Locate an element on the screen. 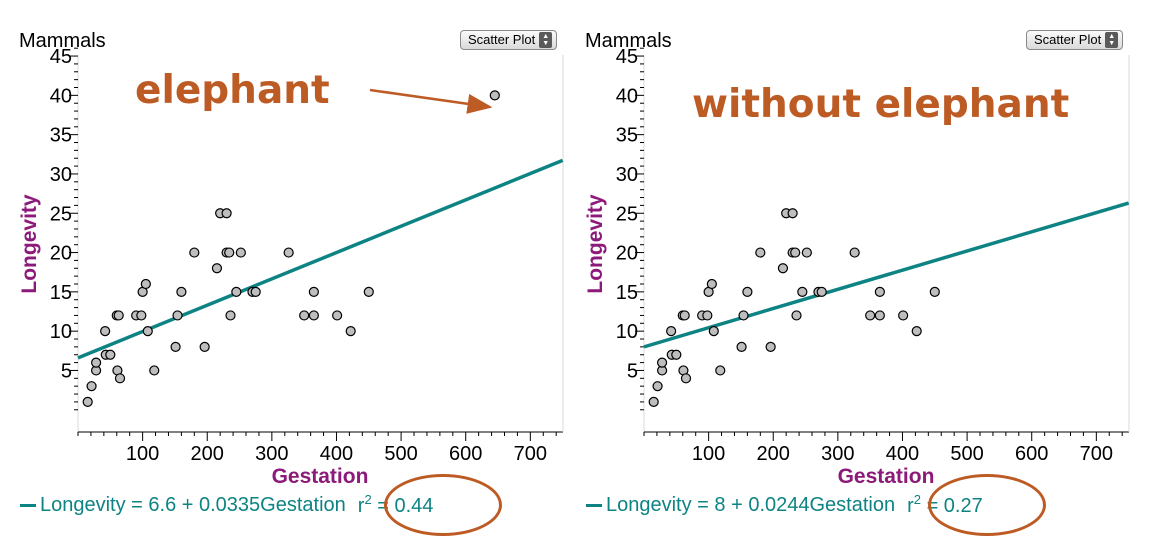  equation-text: Longevity = 6.6 + 0.0335Gestation is located at coordinates (193, 504).